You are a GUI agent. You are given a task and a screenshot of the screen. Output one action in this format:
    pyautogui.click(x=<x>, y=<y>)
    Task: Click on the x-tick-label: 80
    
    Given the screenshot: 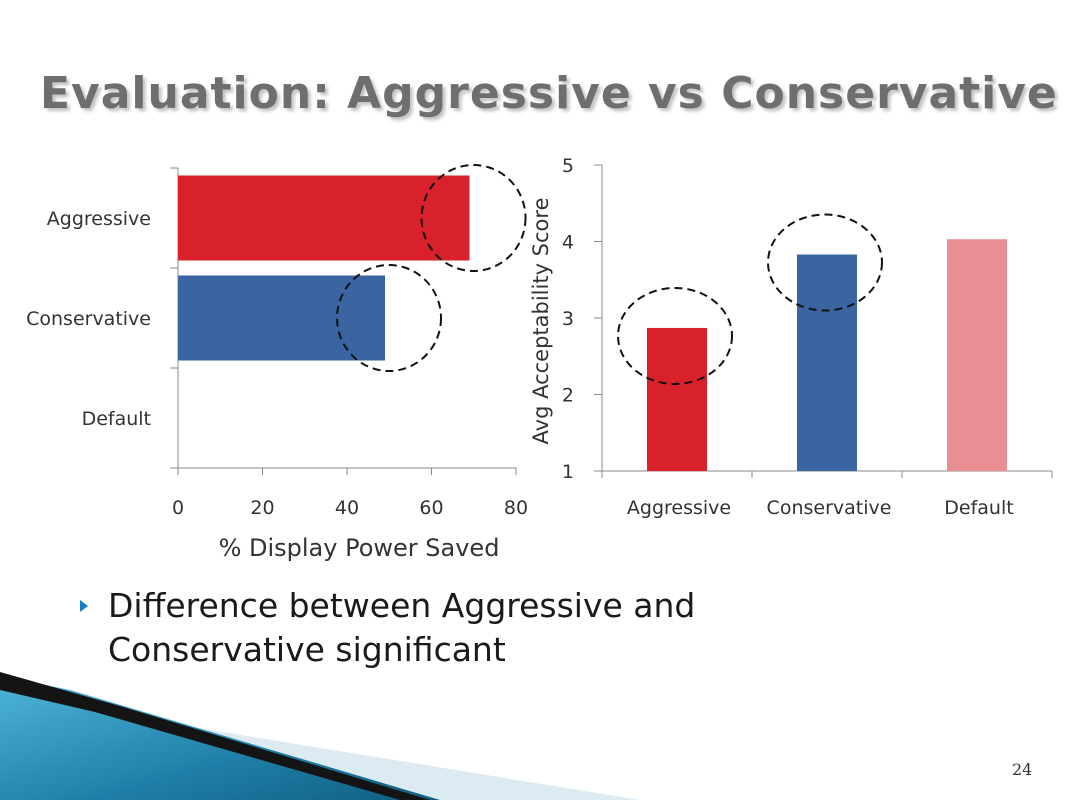 What is the action you would take?
    pyautogui.click(x=516, y=508)
    